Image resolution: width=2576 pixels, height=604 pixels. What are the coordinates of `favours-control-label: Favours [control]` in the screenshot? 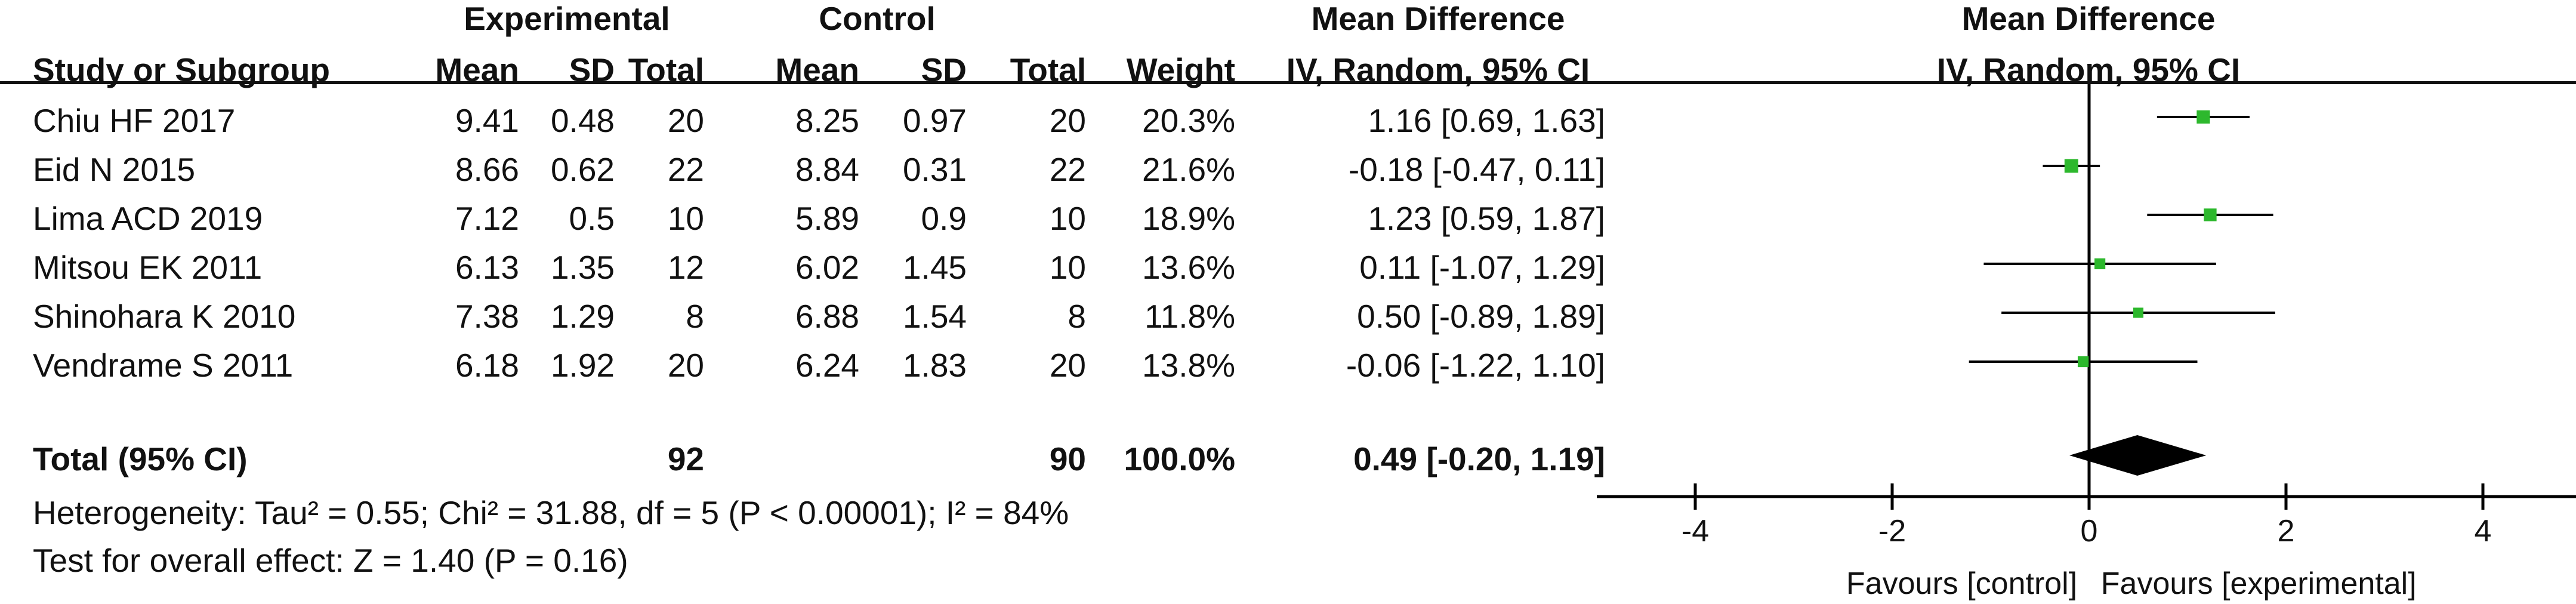 It's located at (1962, 583).